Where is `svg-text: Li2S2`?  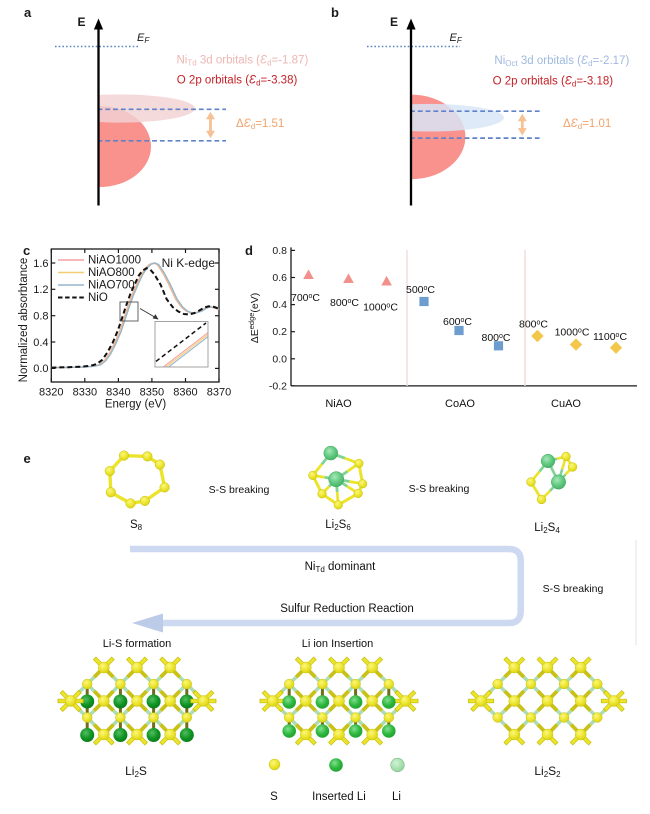 svg-text: Li2S2 is located at coordinates (547, 771).